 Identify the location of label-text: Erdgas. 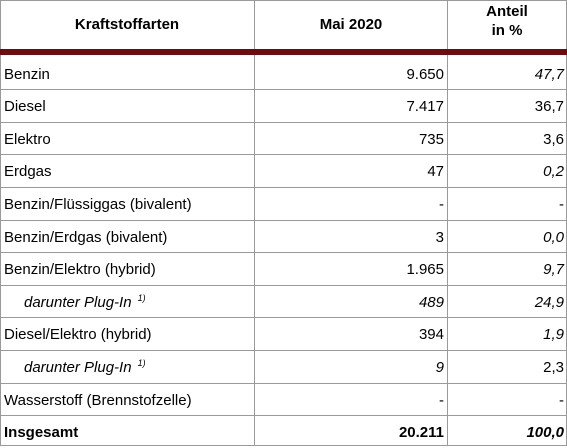
(28, 171).